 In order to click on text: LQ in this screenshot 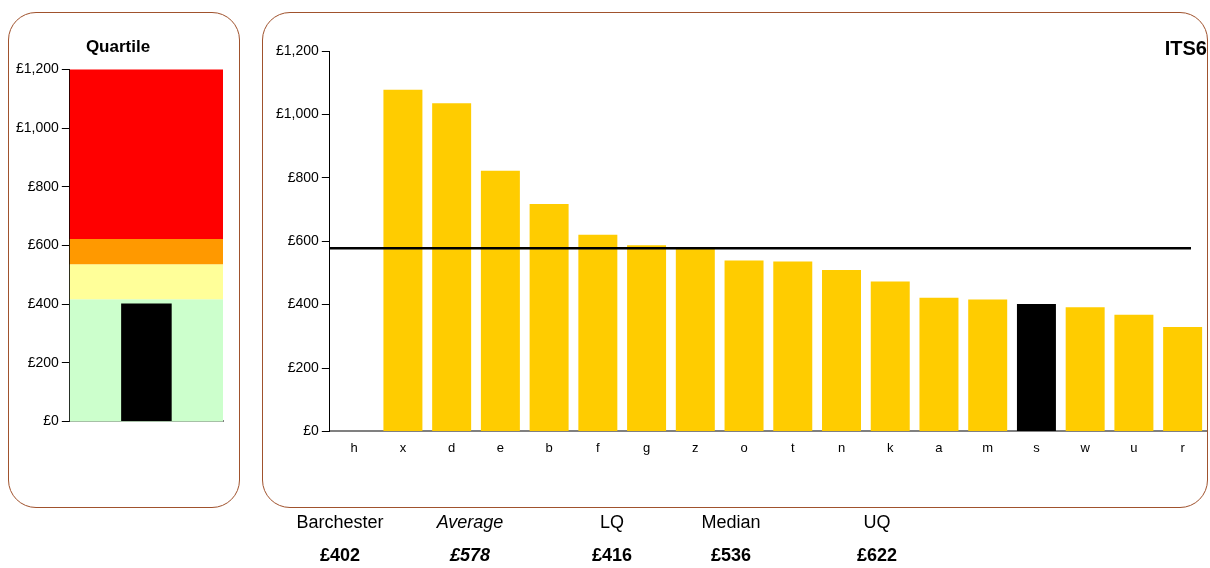, I will do `click(612, 522)`.